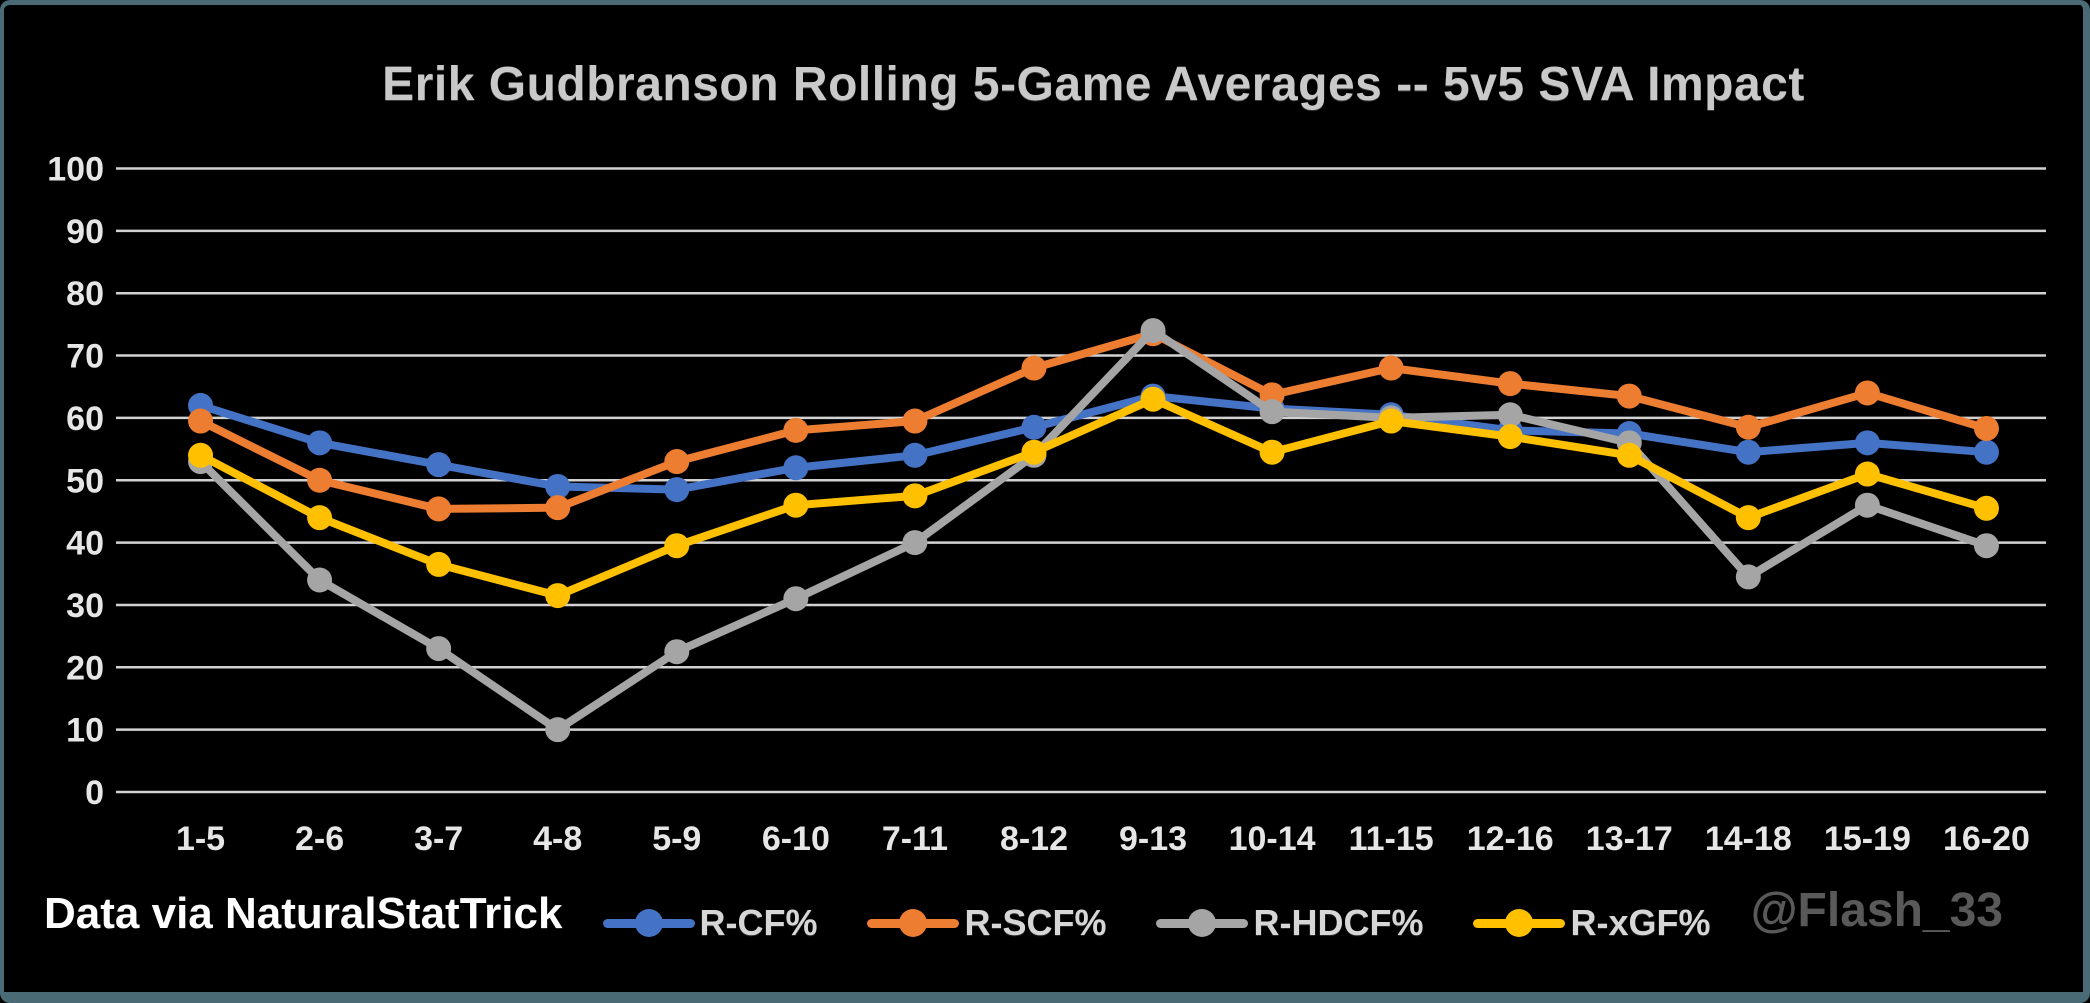  I want to click on data-point-R-HDCF%-2-6, so click(320, 580).